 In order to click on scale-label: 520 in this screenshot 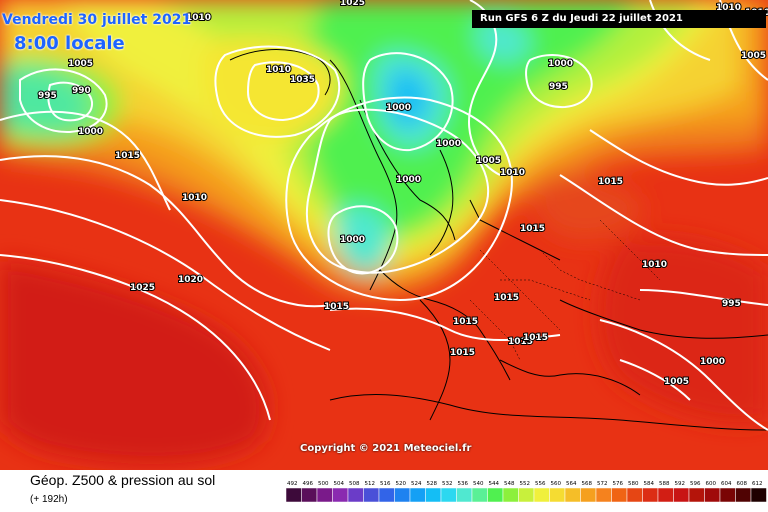, I will do `click(401, 484)`.